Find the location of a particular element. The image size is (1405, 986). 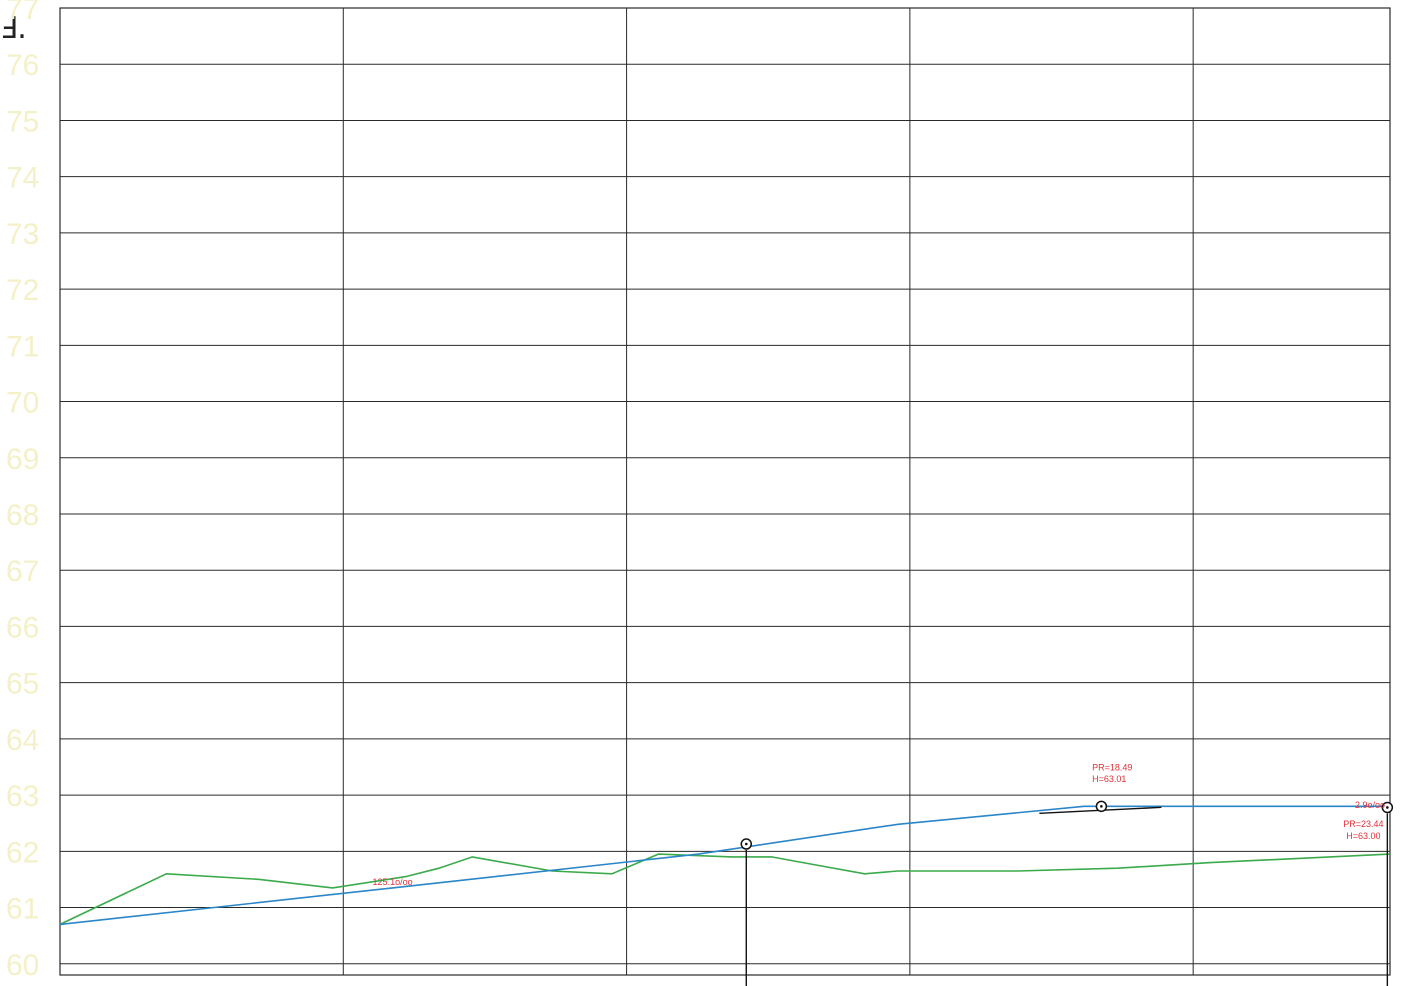

y-tick-label: 62 is located at coordinates (22, 852).